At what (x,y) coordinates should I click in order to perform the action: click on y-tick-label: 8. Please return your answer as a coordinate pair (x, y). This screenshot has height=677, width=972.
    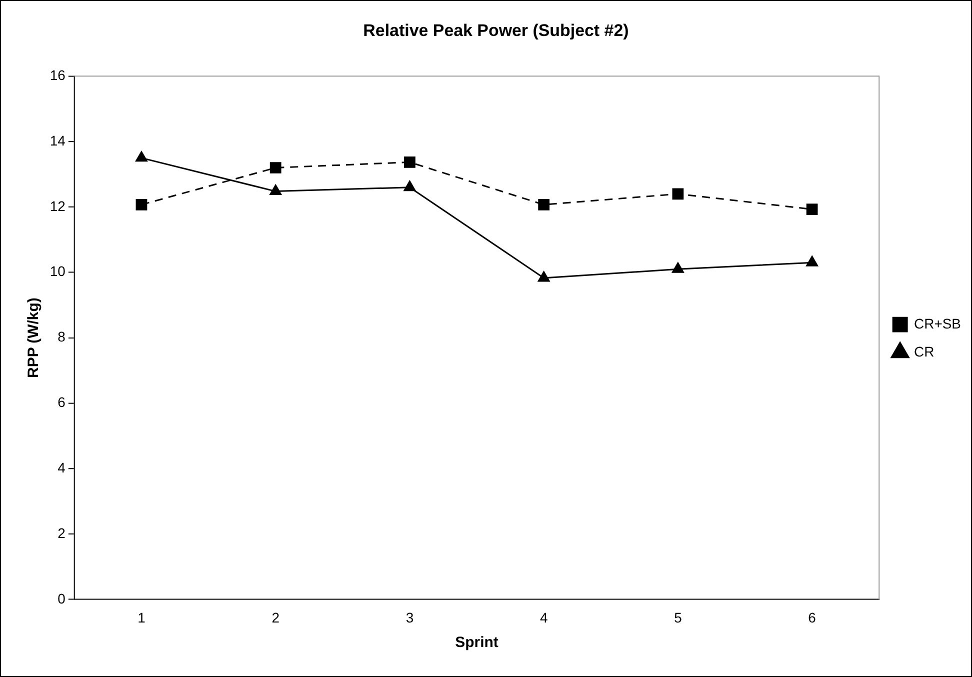
    Looking at the image, I should click on (62, 336).